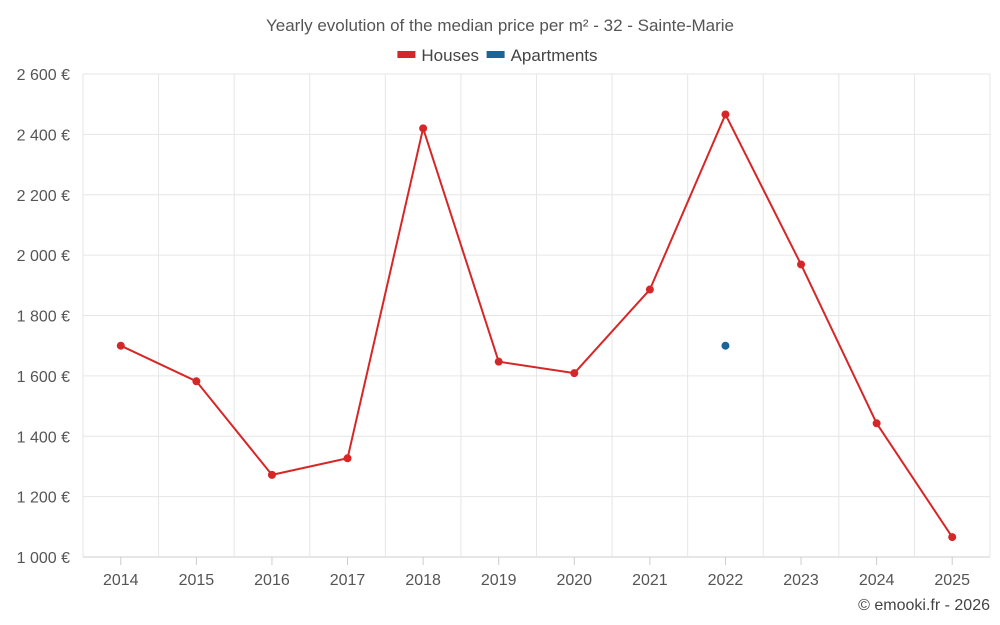  I want to click on data-point-houses-2022, so click(725, 114).